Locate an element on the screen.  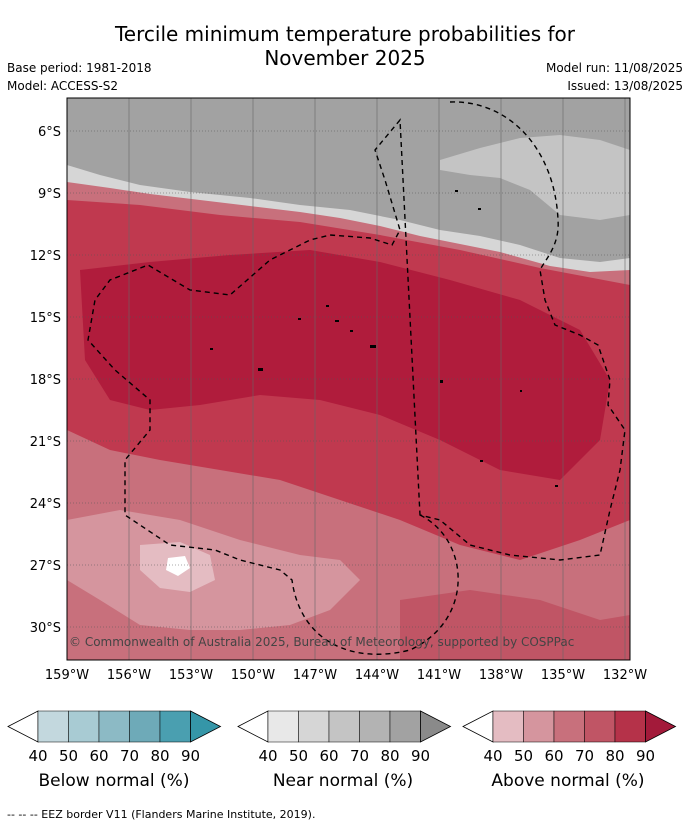
lon-tick-label: 150°W is located at coordinates (253, 675).